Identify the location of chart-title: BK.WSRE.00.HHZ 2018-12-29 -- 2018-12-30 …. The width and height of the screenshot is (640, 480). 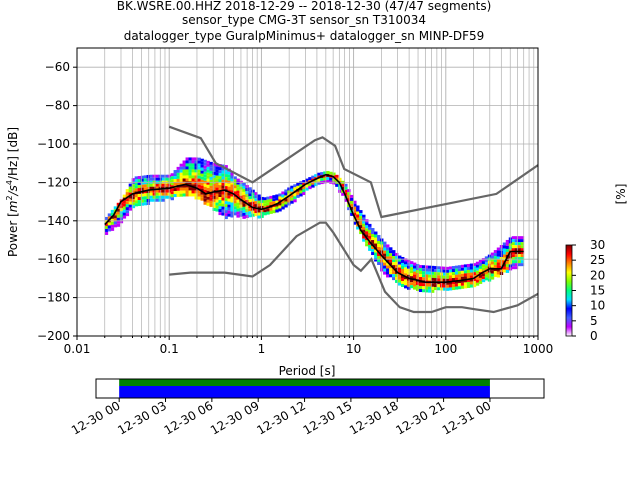
(304, 21).